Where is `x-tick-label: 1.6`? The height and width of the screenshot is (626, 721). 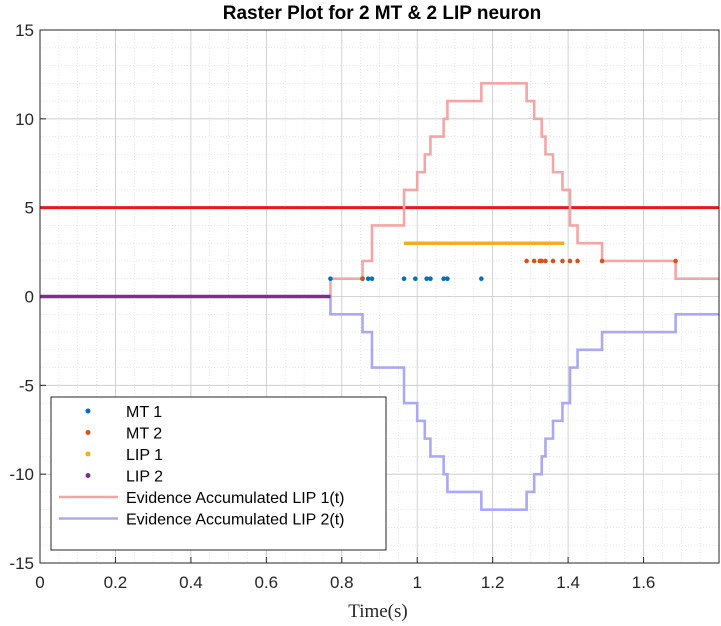 x-tick-label: 1.6 is located at coordinates (644, 582).